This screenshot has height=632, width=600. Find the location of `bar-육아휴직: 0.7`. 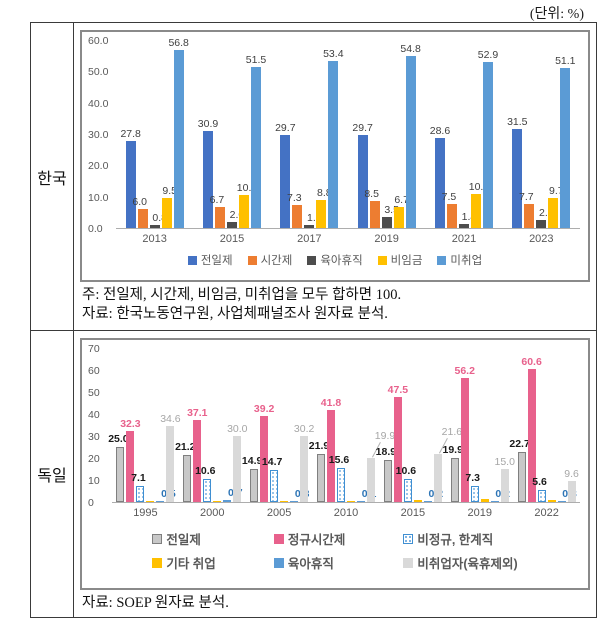

bar-육아휴직: 0.7 is located at coordinates (233, 494).